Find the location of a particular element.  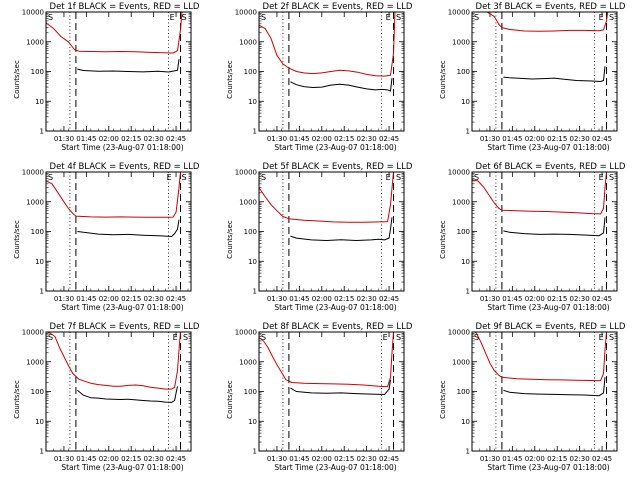

lld-series-line is located at coordinates (113, 361).